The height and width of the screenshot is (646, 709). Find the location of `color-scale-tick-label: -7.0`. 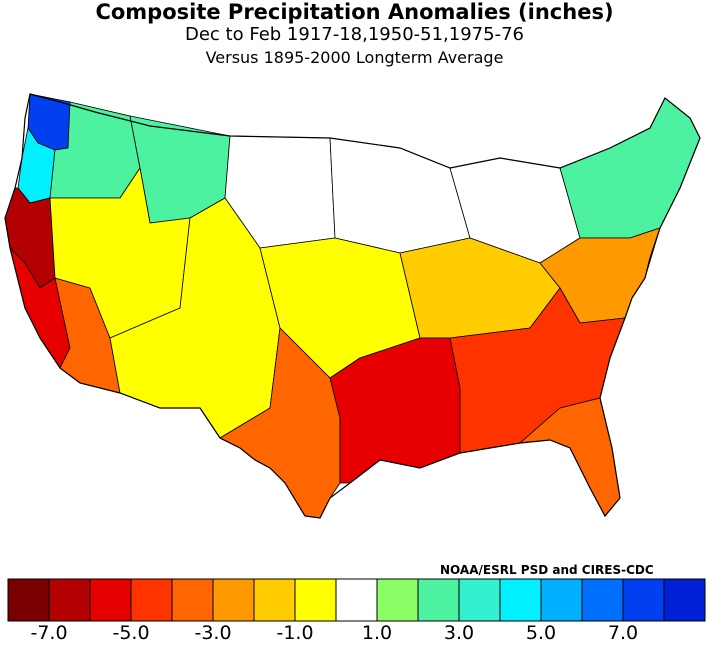

color-scale-tick-label: -7.0 is located at coordinates (49, 633).